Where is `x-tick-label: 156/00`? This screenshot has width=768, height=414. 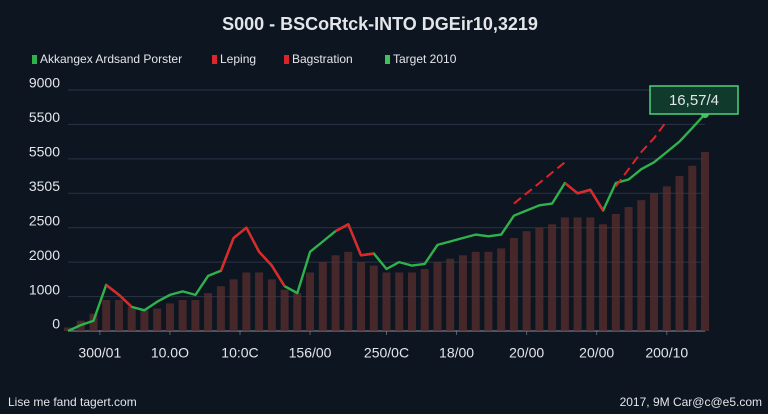
x-tick-label: 156/00 is located at coordinates (310, 353).